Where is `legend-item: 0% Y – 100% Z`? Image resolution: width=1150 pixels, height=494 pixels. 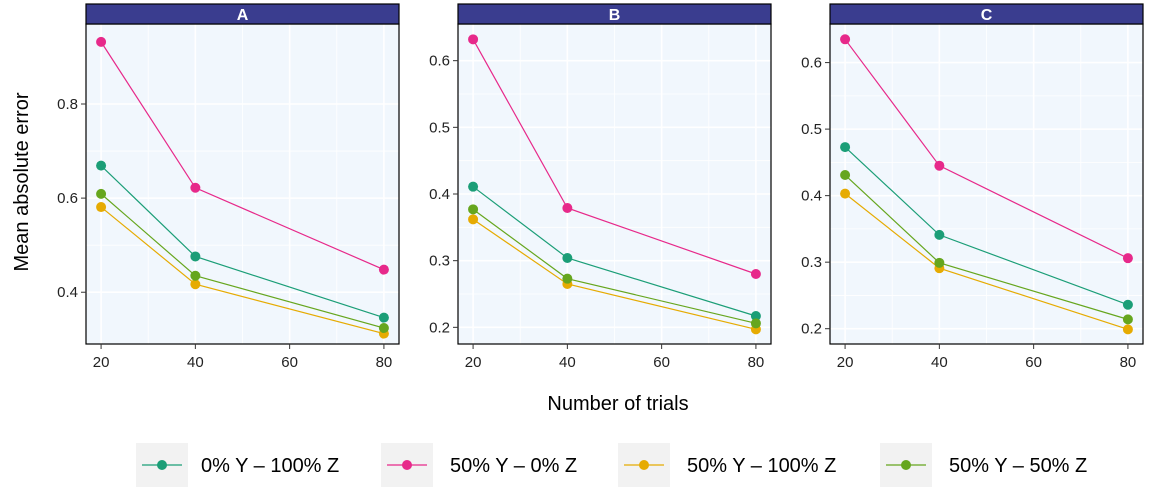
legend-item: 0% Y – 100% Z is located at coordinates (237, 465).